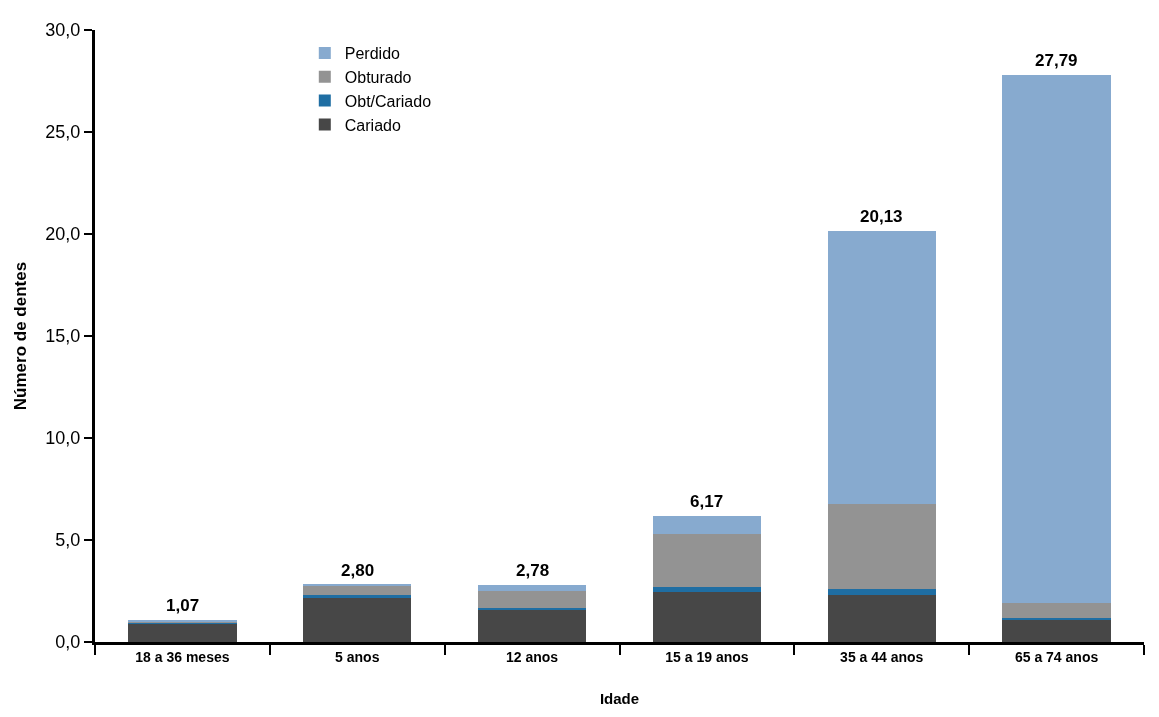  What do you see at coordinates (707, 656) in the screenshot?
I see `x-tick-label: 15 a 19 anos` at bounding box center [707, 656].